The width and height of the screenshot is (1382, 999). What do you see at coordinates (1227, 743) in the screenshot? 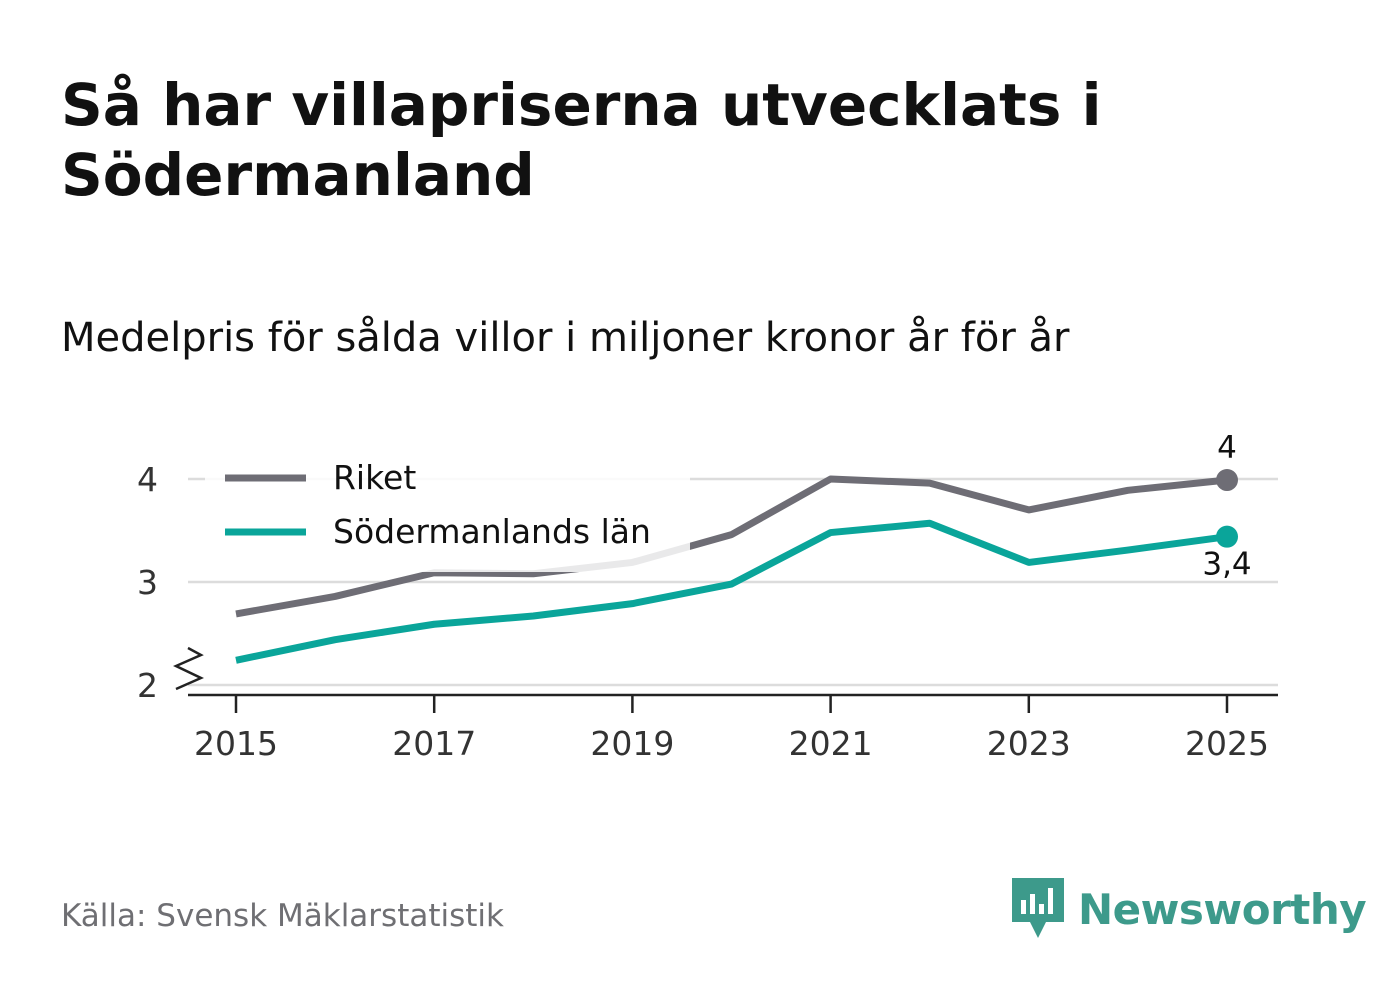
I see `x-tick-label-2025: 2025` at bounding box center [1227, 743].